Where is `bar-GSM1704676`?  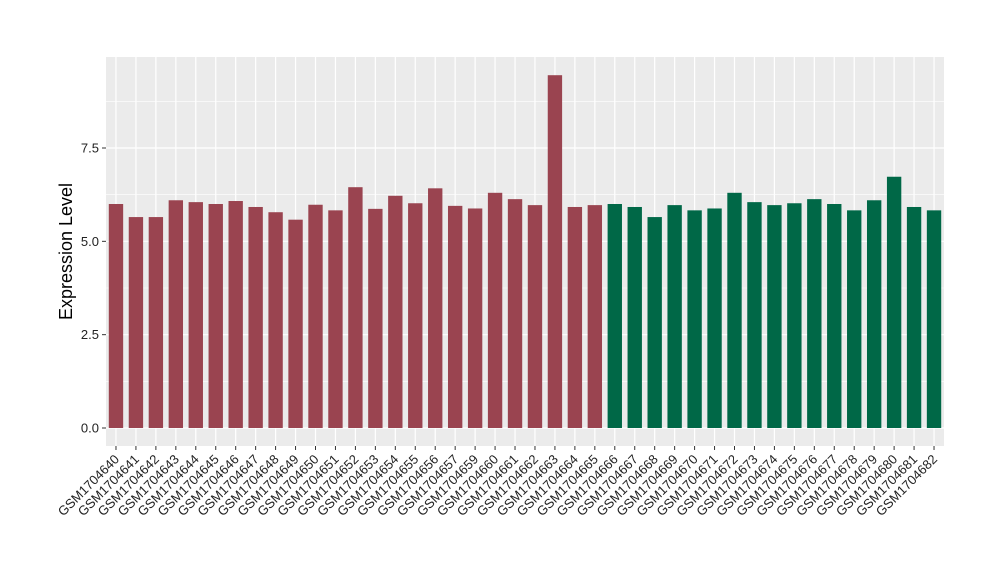 bar-GSM1704676 is located at coordinates (814, 313).